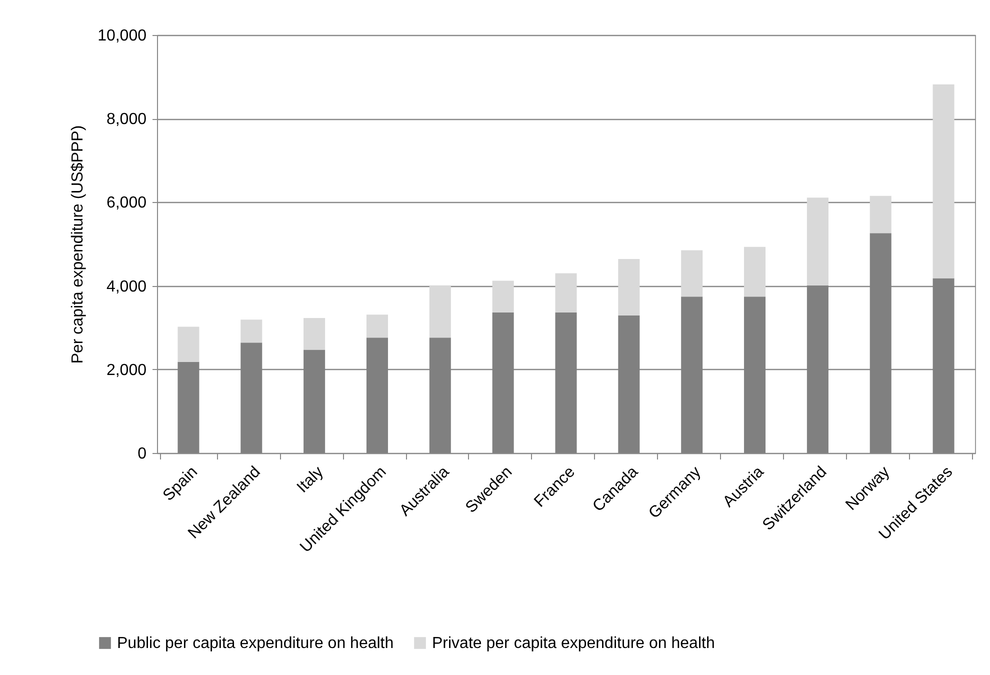  Describe the element at coordinates (122, 36) in the screenshot. I see `y-tick-label: 10,000` at that location.